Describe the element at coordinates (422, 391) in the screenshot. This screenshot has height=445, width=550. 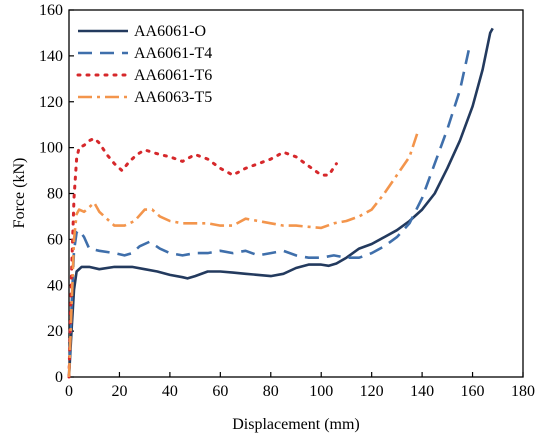
I see `x-tick-label: 140` at that location.